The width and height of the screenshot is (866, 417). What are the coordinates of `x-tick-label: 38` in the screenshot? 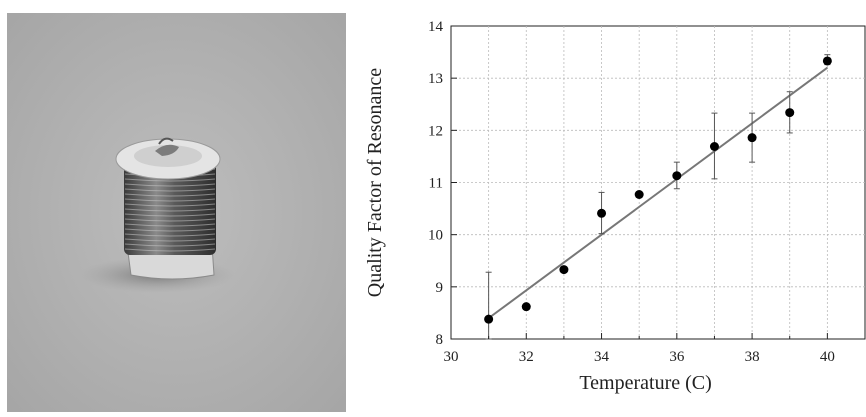 It's located at (752, 357).